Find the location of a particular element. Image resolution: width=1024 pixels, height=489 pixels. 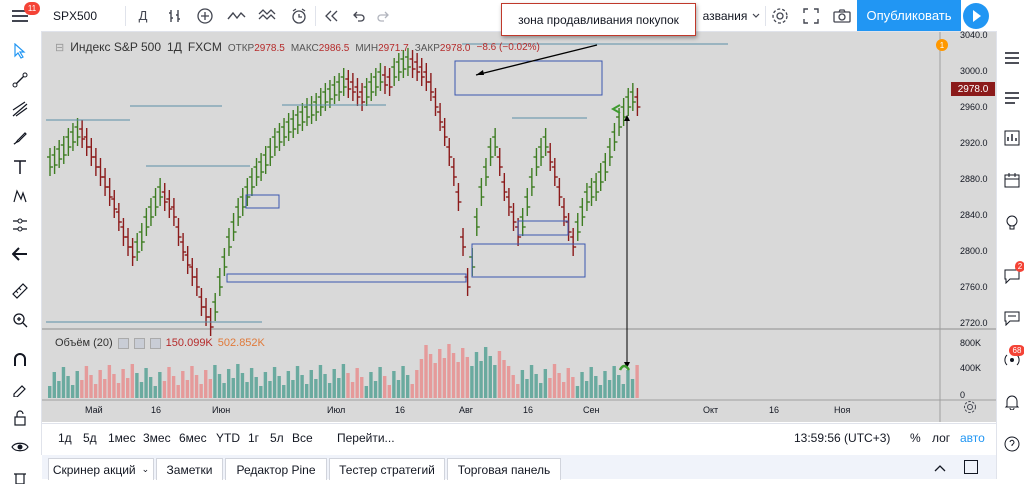

range-button: 5д is located at coordinates (90, 438).